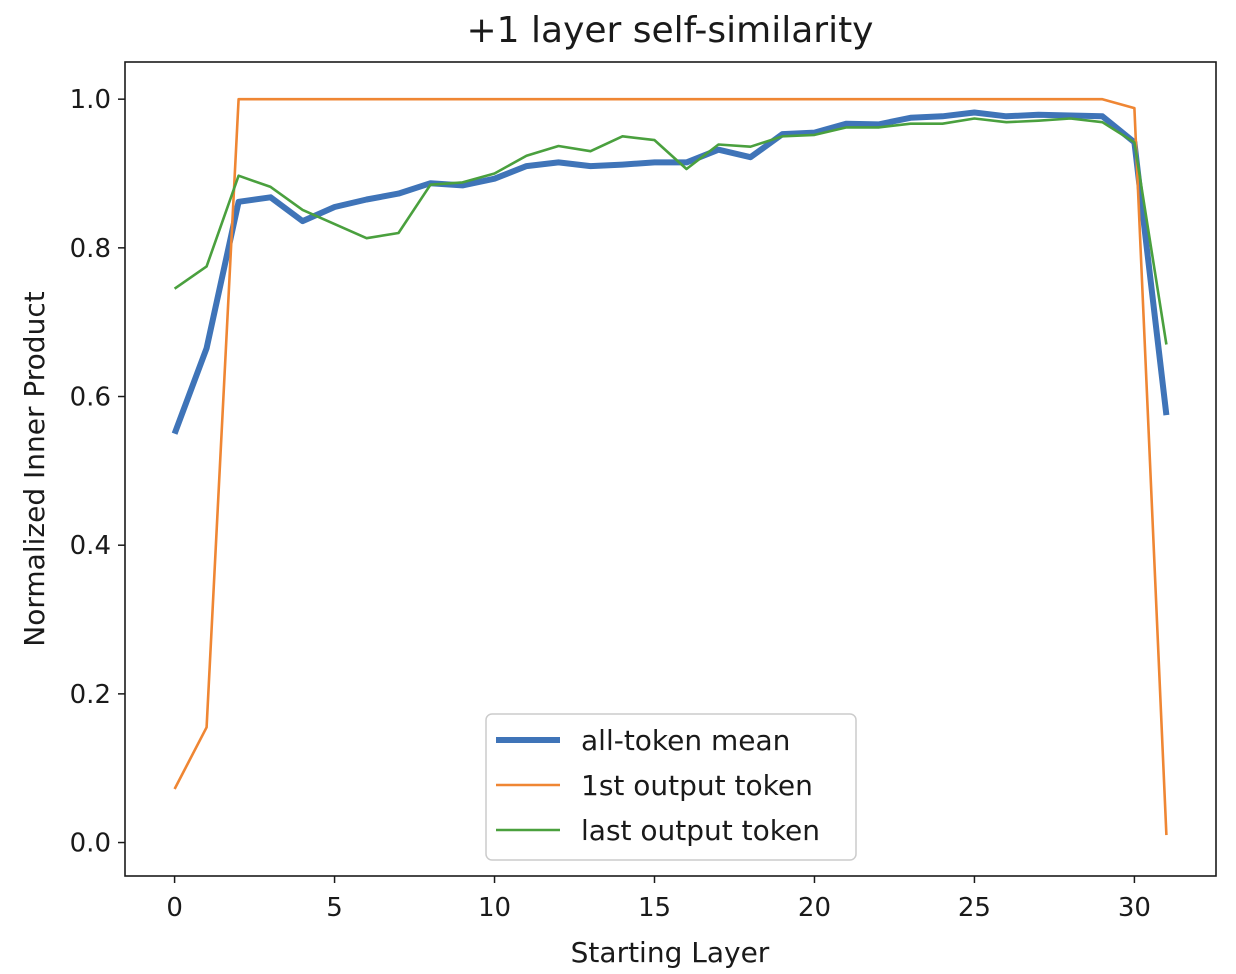 The image size is (1236, 974). What do you see at coordinates (974, 908) in the screenshot?
I see `x-tick-label: 25` at bounding box center [974, 908].